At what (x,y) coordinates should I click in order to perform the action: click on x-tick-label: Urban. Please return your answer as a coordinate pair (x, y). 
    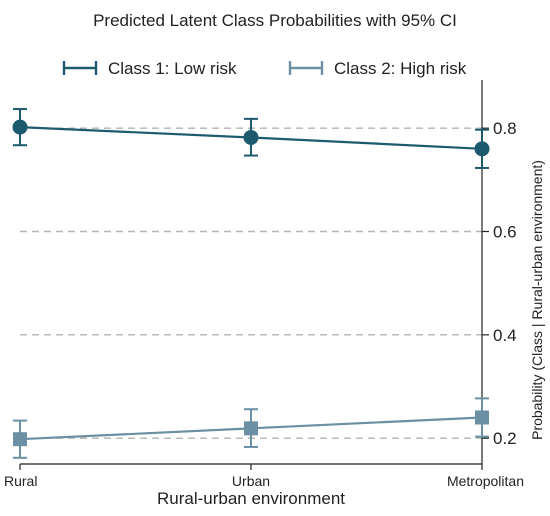
    Looking at the image, I should click on (251, 481).